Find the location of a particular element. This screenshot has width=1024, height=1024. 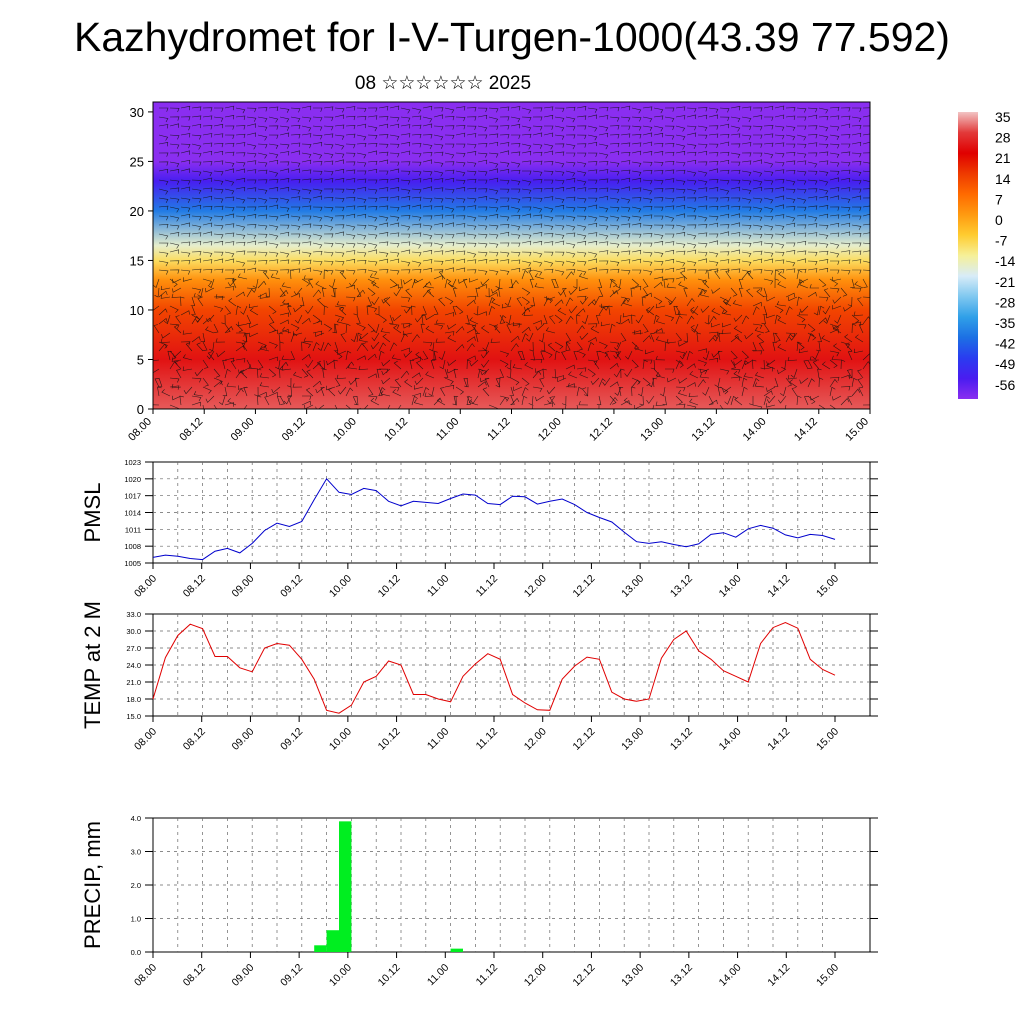

x-tick-label: 13.12 is located at coordinates (681, 975).